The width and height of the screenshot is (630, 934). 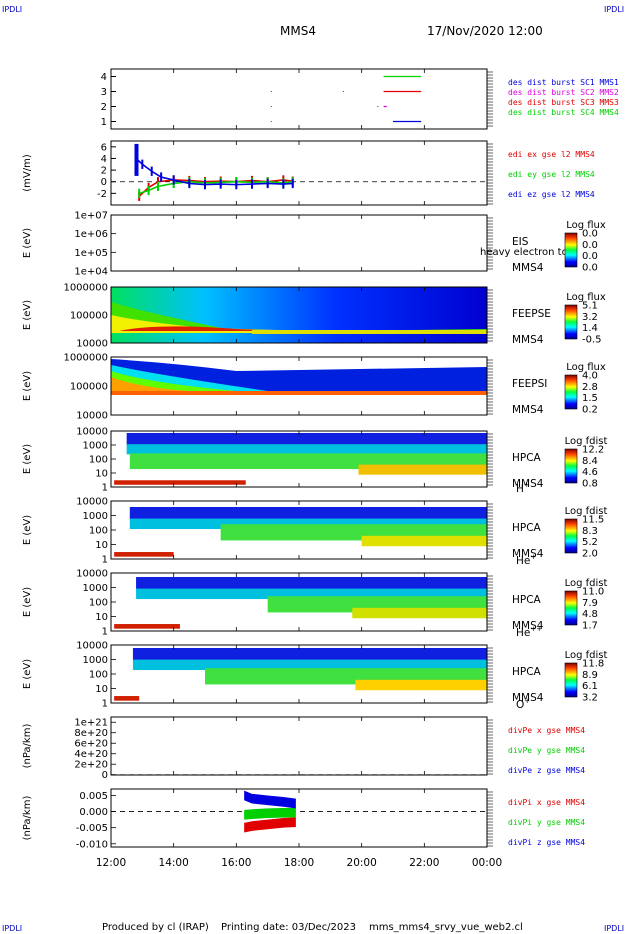 What do you see at coordinates (529, 384) in the screenshot?
I see `feepsi-instrument: FEEPSI` at bounding box center [529, 384].